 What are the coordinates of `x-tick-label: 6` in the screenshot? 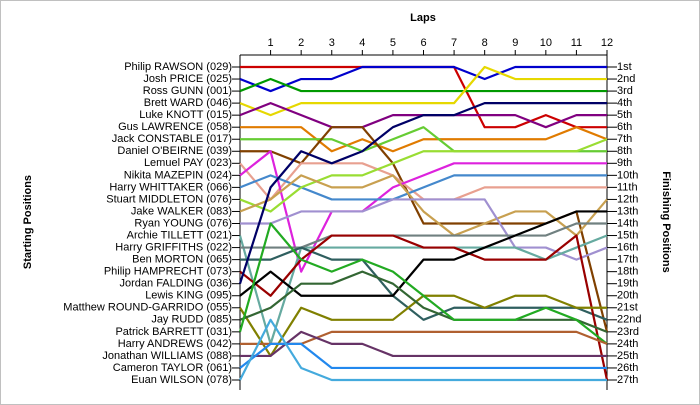 It's located at (423, 43).